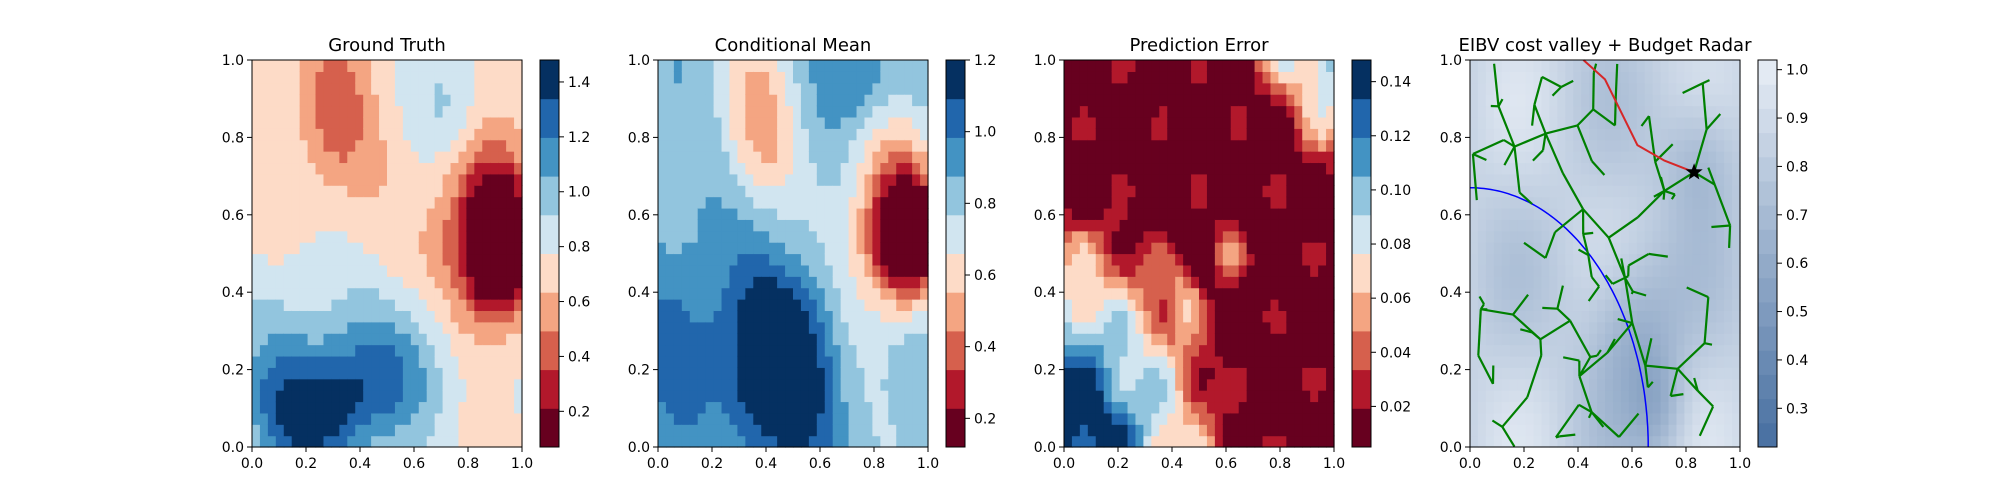 Image resolution: width=2000 pixels, height=500 pixels. Describe the element at coordinates (1767, 411) in the screenshot. I see `colorbar-segment` at that location.